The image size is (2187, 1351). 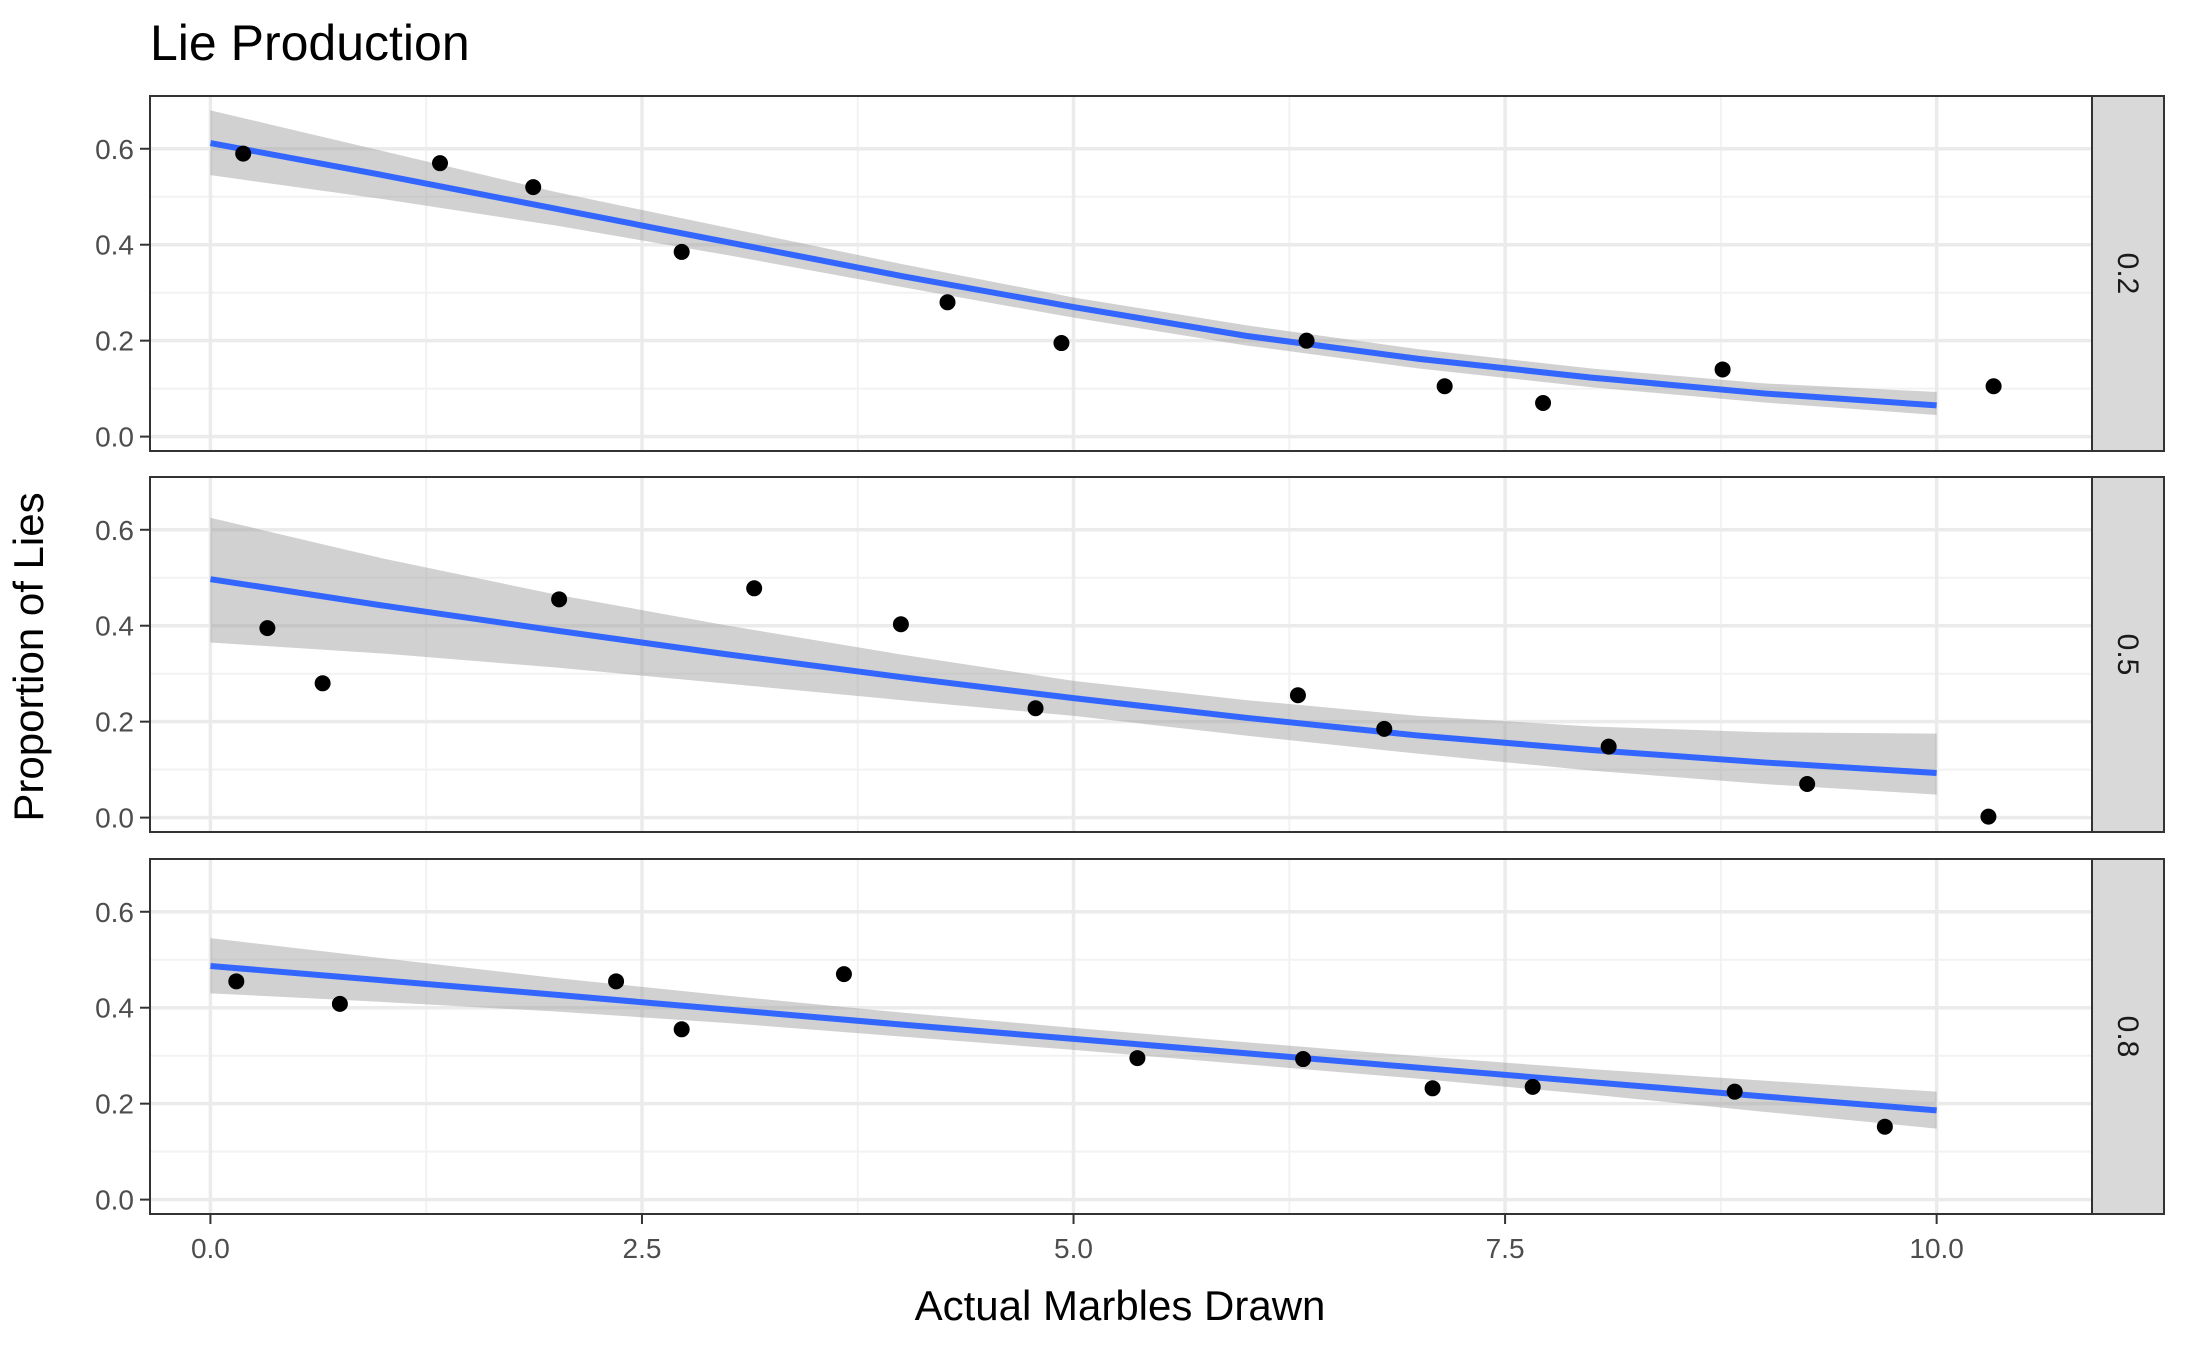 I want to click on x-tick-label: 7.5, so click(x=1505, y=1248).